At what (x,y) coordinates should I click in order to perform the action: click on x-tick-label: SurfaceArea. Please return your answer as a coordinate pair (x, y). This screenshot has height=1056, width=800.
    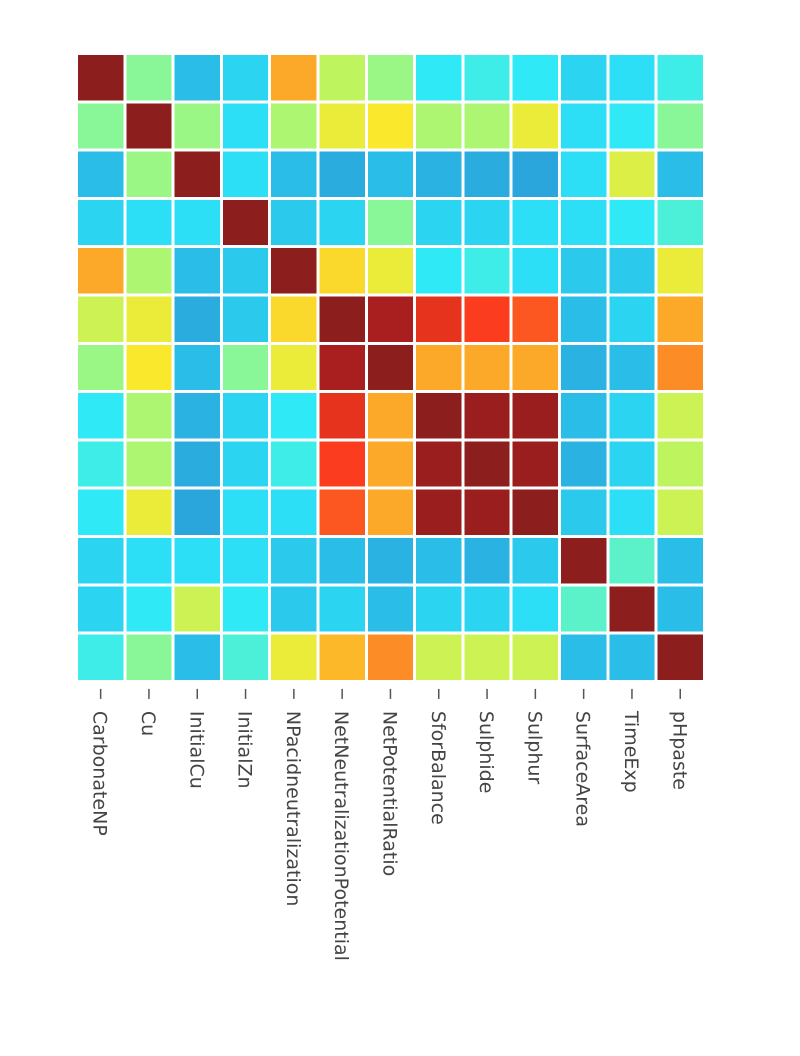
    Looking at the image, I should click on (583, 769).